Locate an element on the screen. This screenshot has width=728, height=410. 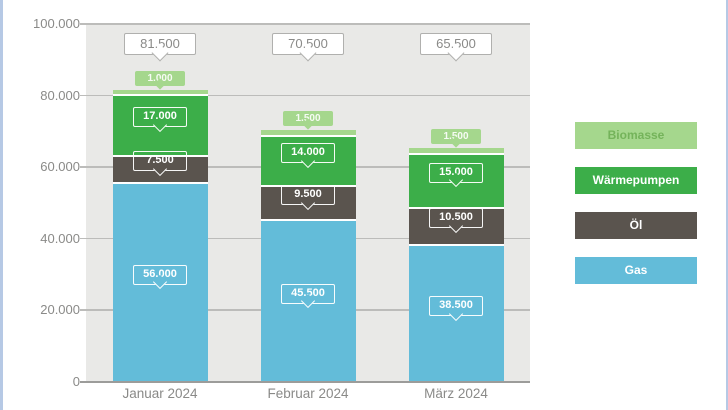
y-axis-tick-label: 20.000 is located at coordinates (60, 310).